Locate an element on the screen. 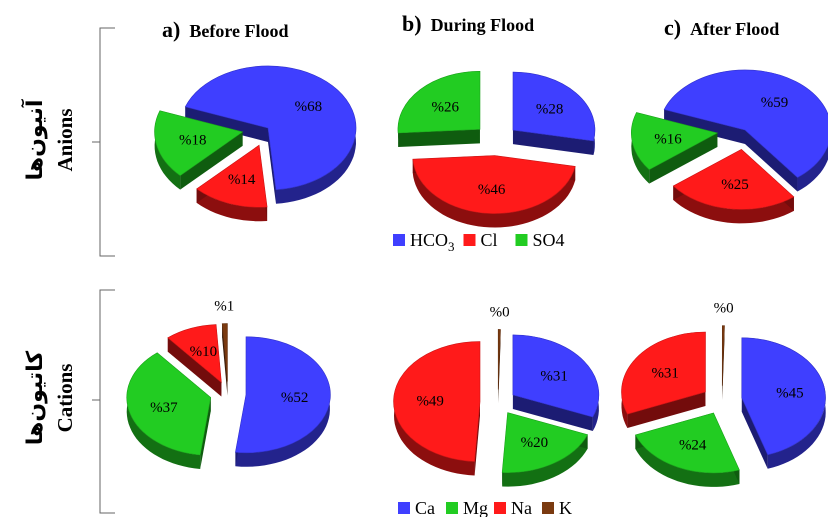 The width and height of the screenshot is (828, 517). panel-title-text-a: Before Flood is located at coordinates (238, 31).